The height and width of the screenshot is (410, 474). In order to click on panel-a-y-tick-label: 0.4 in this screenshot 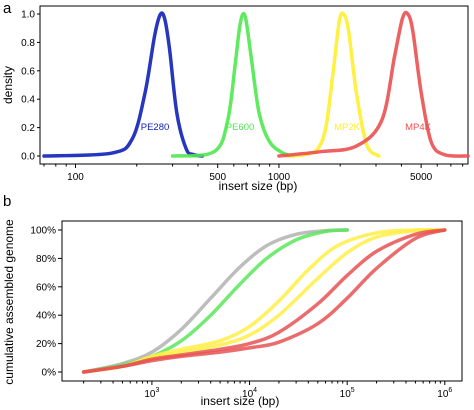, I will do `click(28, 100)`.